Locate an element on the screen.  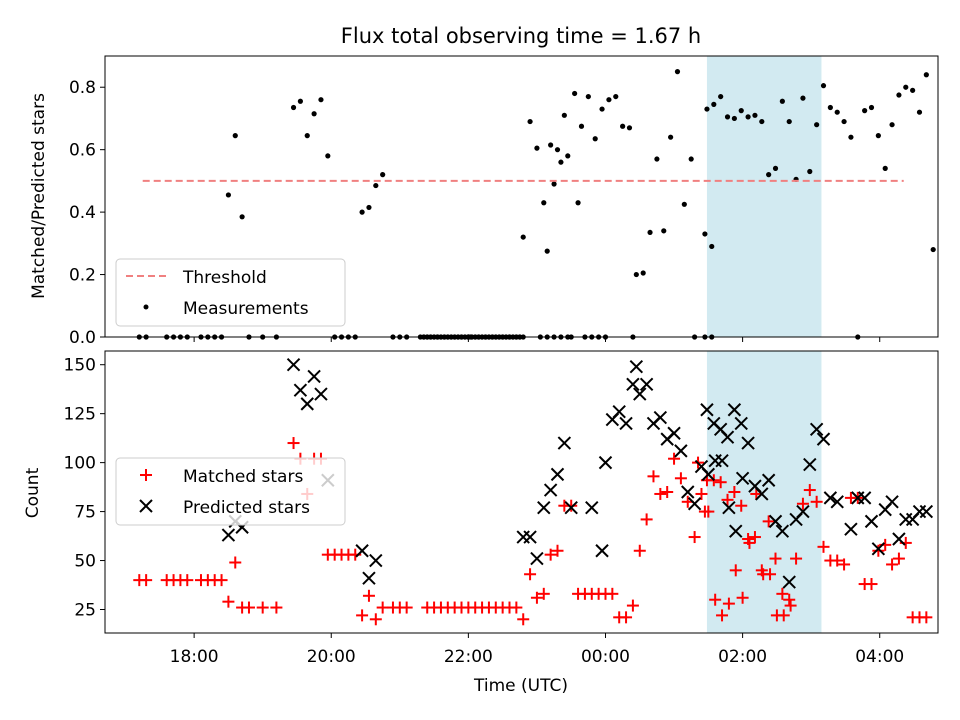
bottom-y-tick-label: 75 is located at coordinates (85, 513).